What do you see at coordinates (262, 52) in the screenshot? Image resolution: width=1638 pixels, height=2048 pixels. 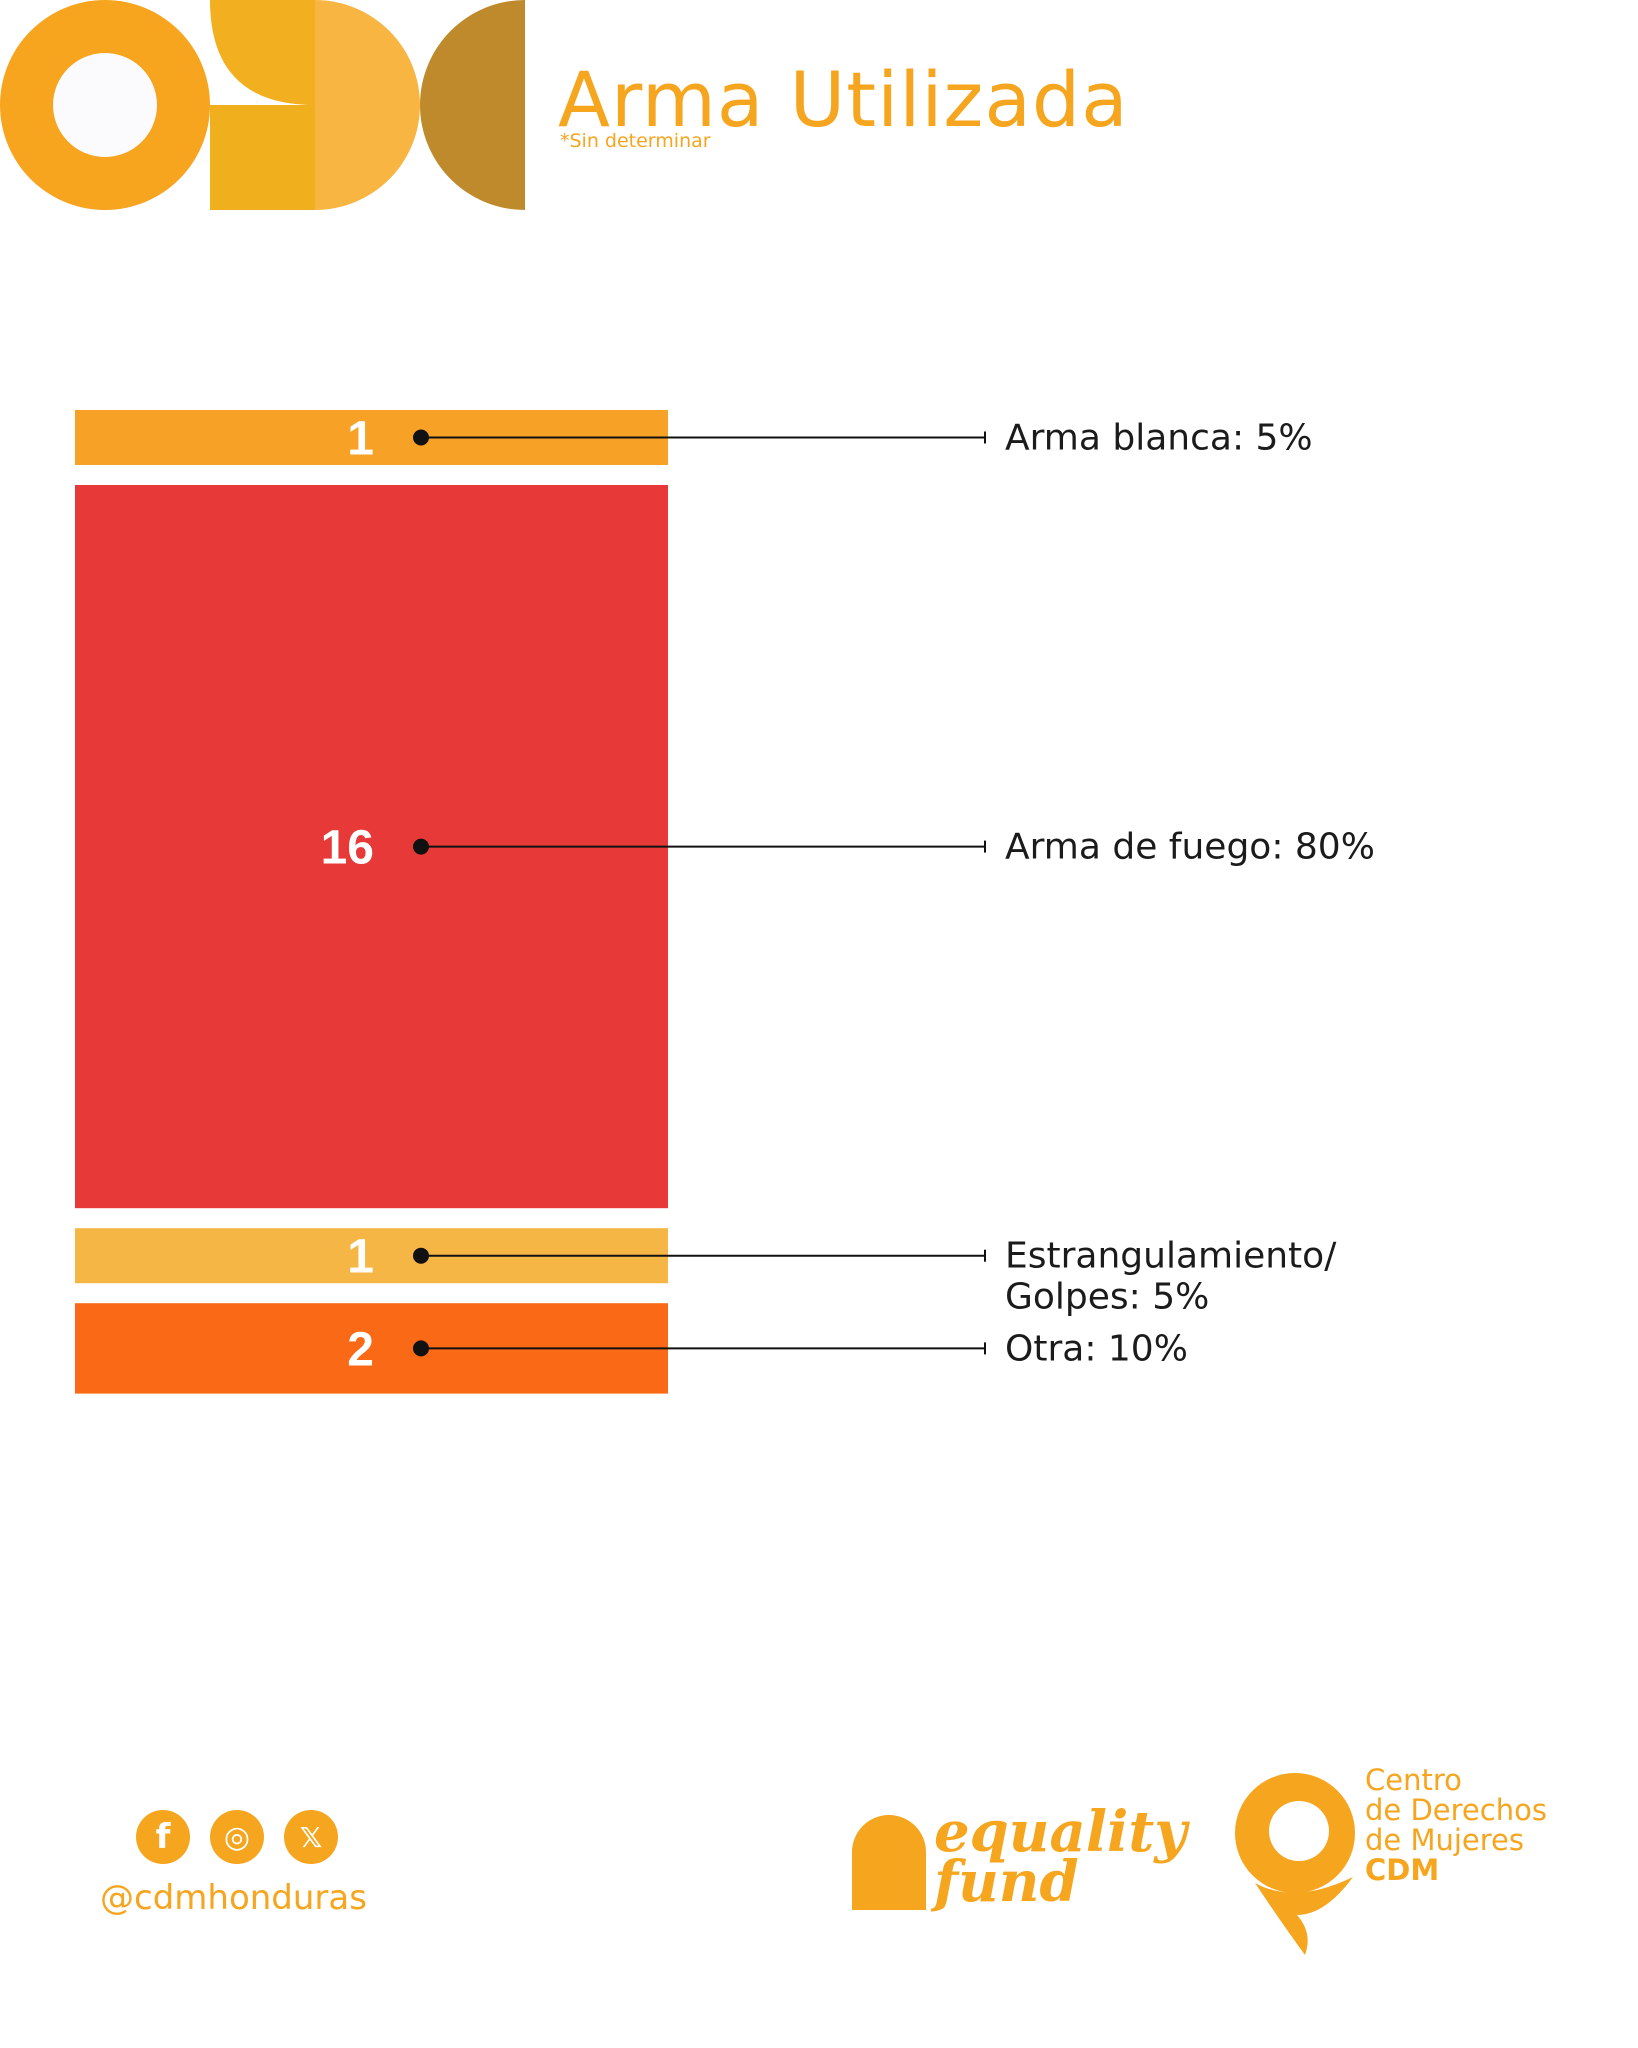 I see `logo-quarter-top` at bounding box center [262, 52].